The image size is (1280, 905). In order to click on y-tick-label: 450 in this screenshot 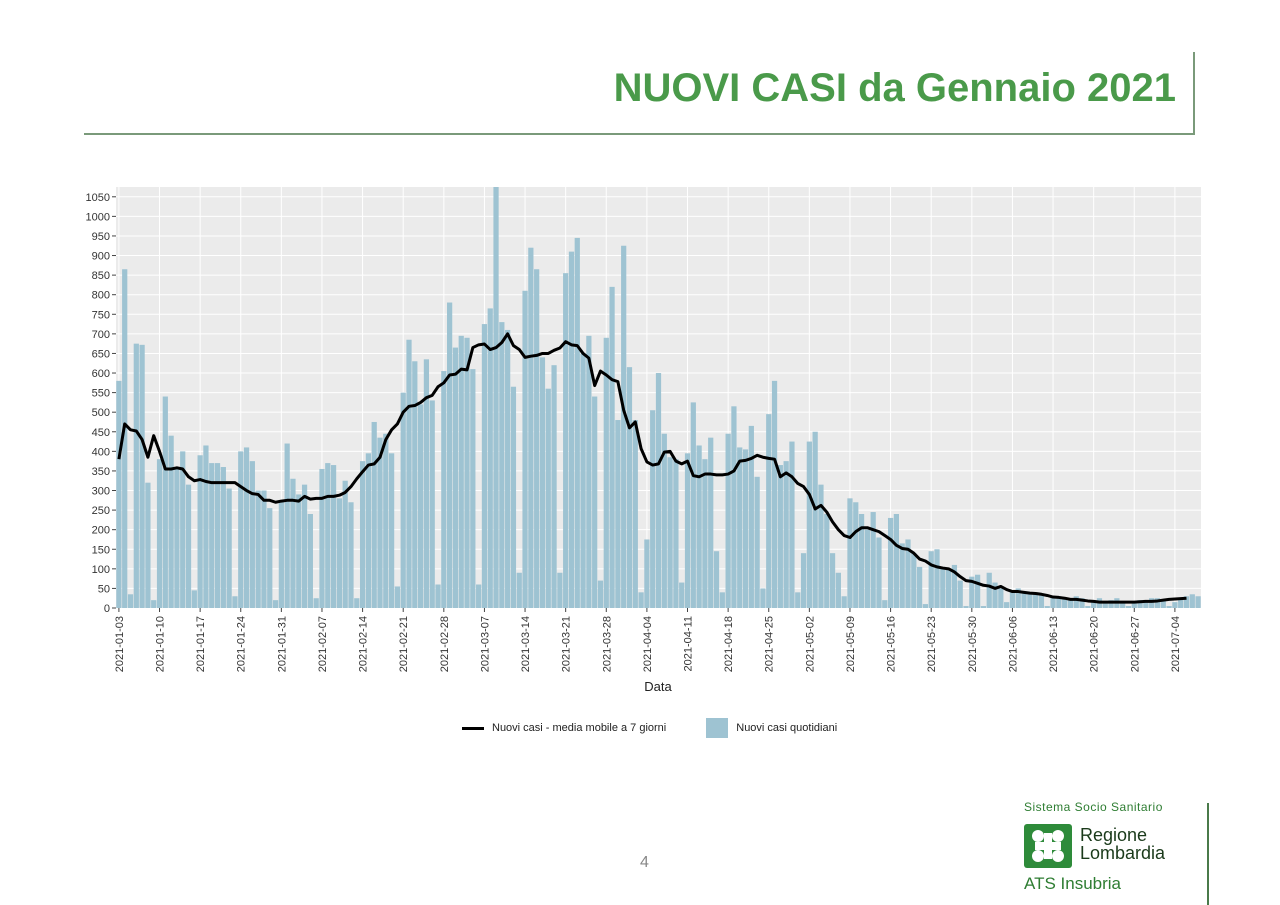, I will do `click(101, 433)`.